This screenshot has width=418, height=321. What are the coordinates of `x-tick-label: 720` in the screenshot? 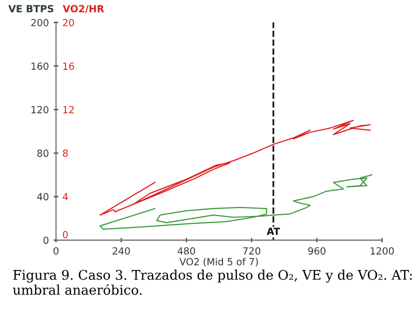 It's located at (251, 251).